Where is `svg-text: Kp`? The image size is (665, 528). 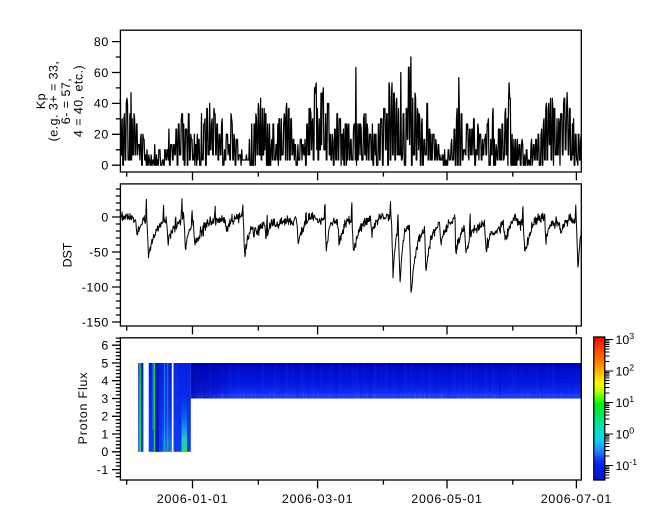 svg-text: Kp is located at coordinates (41, 101).